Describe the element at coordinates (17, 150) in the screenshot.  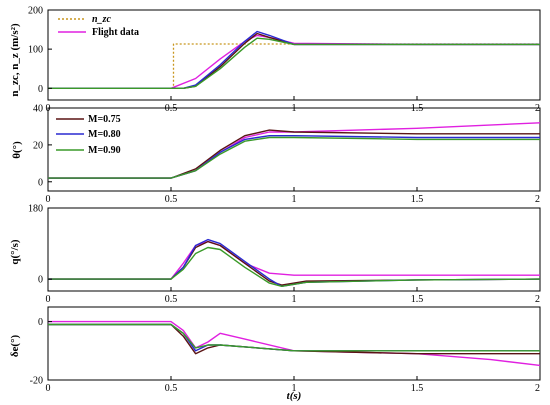
I see `y-axis-label: θ(°)` at that location.